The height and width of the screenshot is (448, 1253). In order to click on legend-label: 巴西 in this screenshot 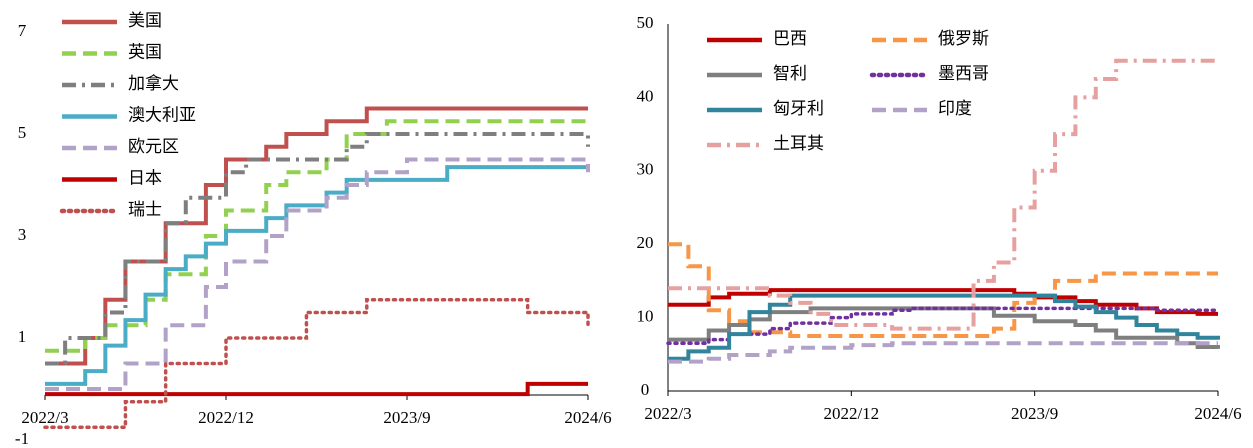, I will do `click(790, 38)`.